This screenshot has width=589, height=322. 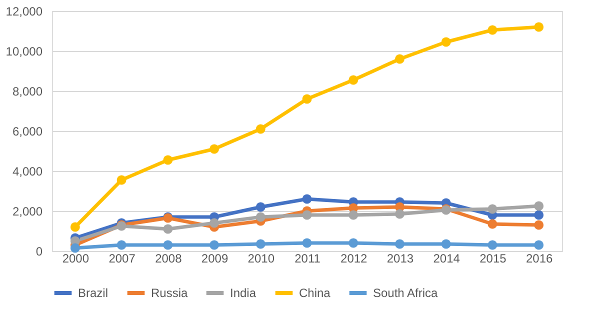 What do you see at coordinates (122, 259) in the screenshot?
I see `x-tick-label: 2007` at bounding box center [122, 259].